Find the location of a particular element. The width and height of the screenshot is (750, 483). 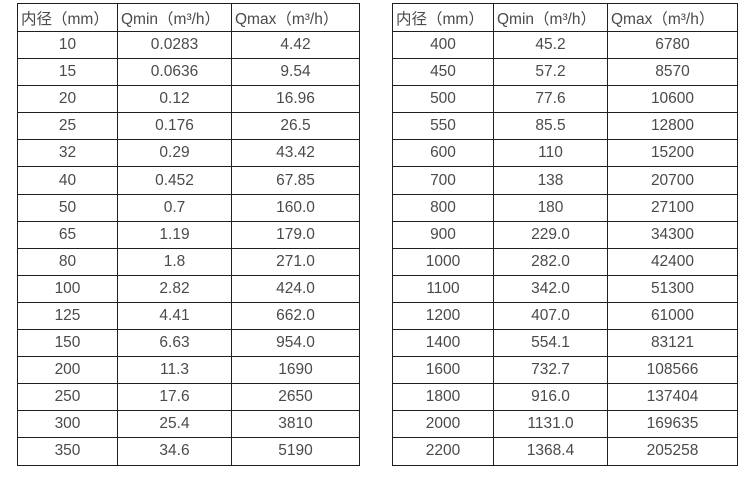

table-row: 550 85.5 12800 is located at coordinates (565, 126).